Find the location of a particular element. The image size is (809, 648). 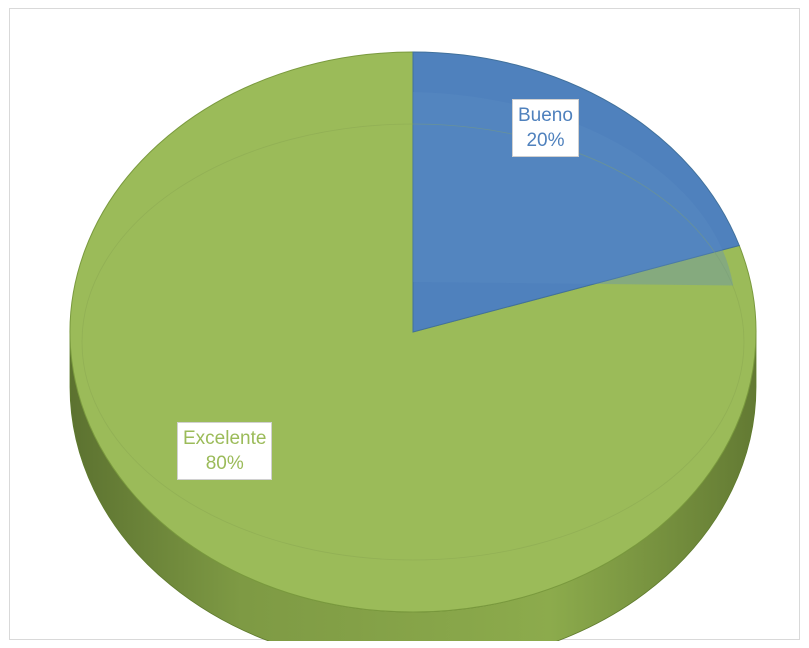

data-label-excelente: Excelente 80% is located at coordinates (225, 451).